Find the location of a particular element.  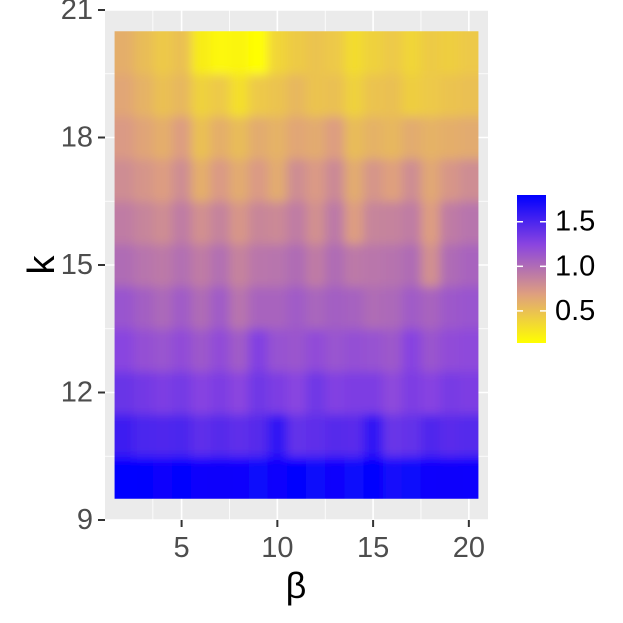

y-tick-label: 9 is located at coordinates (85, 520).